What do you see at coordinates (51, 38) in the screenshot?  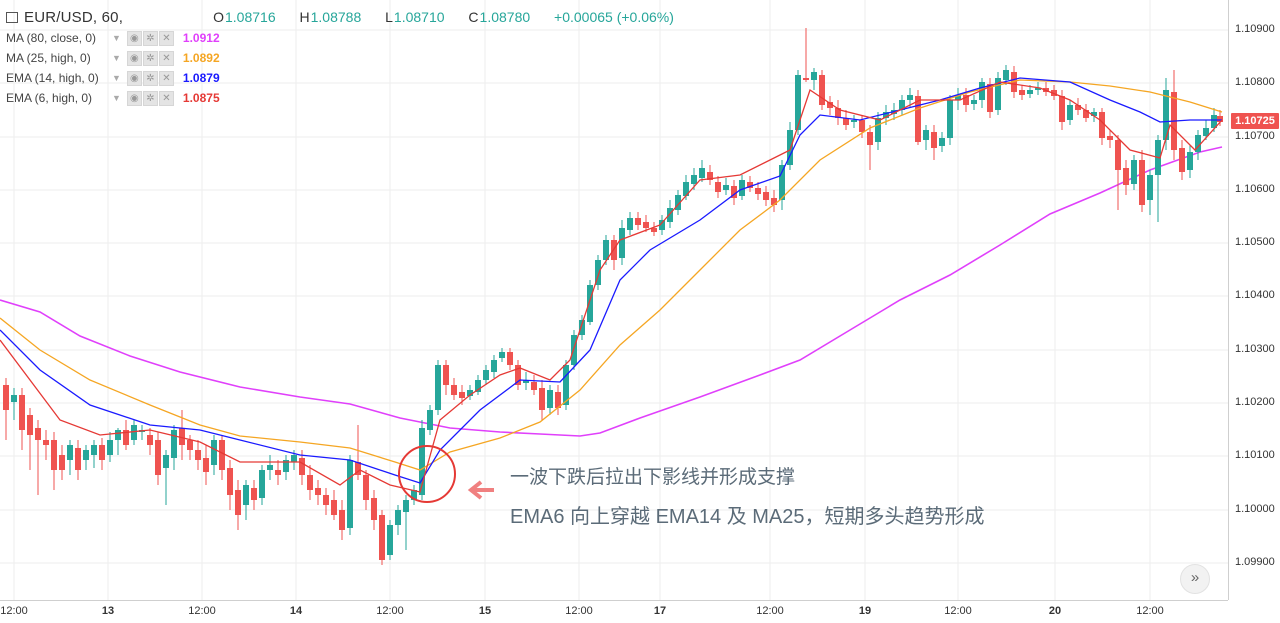 I see `indicator-name: MA (80, close, 0)` at bounding box center [51, 38].